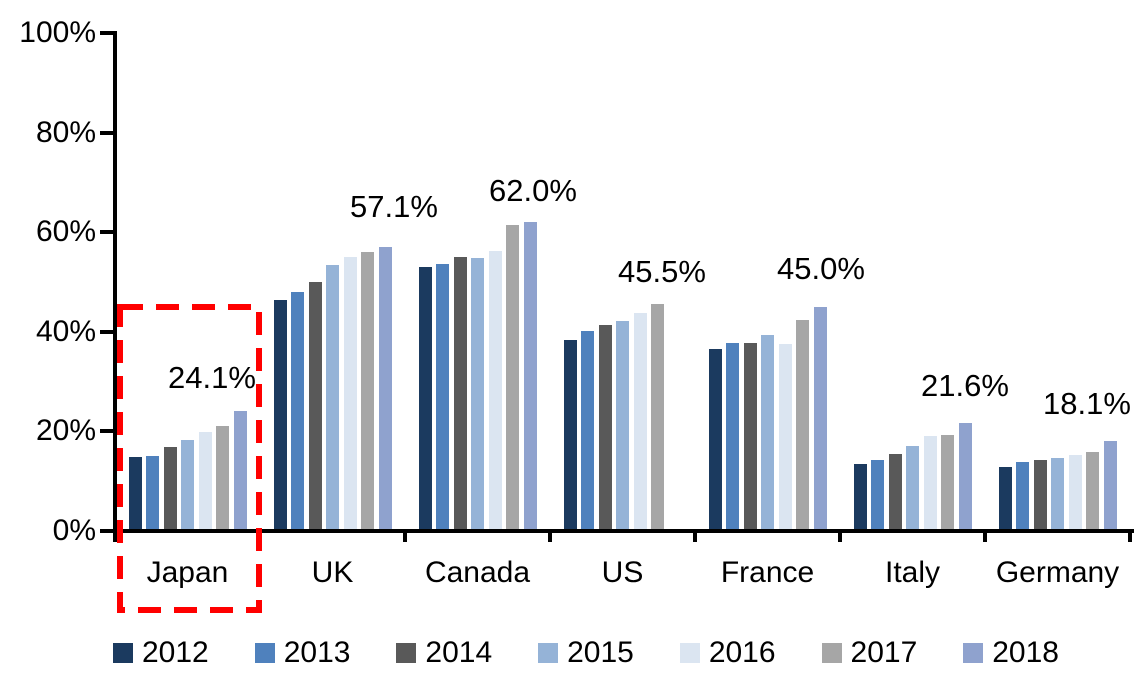  I want to click on bar-japan-2012, so click(135, 493).